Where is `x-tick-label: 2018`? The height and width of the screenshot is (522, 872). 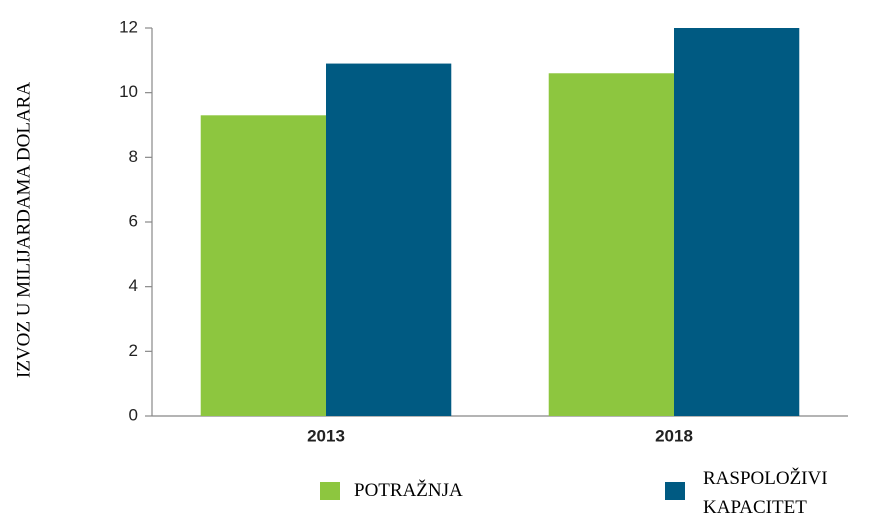 x-tick-label: 2018 is located at coordinates (674, 435).